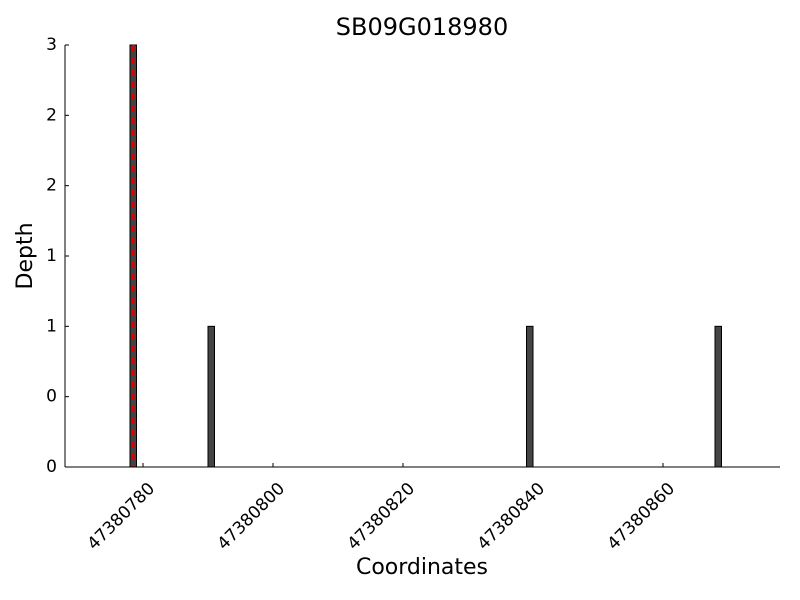 The image size is (800, 600). Describe the element at coordinates (25, 255) in the screenshot. I see `y-axis-title: Depth` at that location.